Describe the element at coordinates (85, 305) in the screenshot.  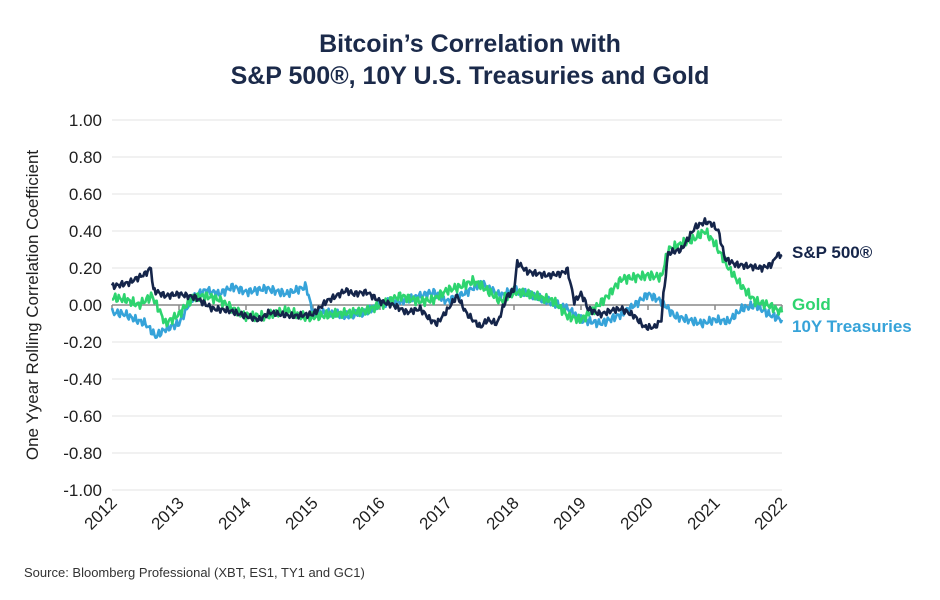
I see `y-tick-label: 0.00` at that location.